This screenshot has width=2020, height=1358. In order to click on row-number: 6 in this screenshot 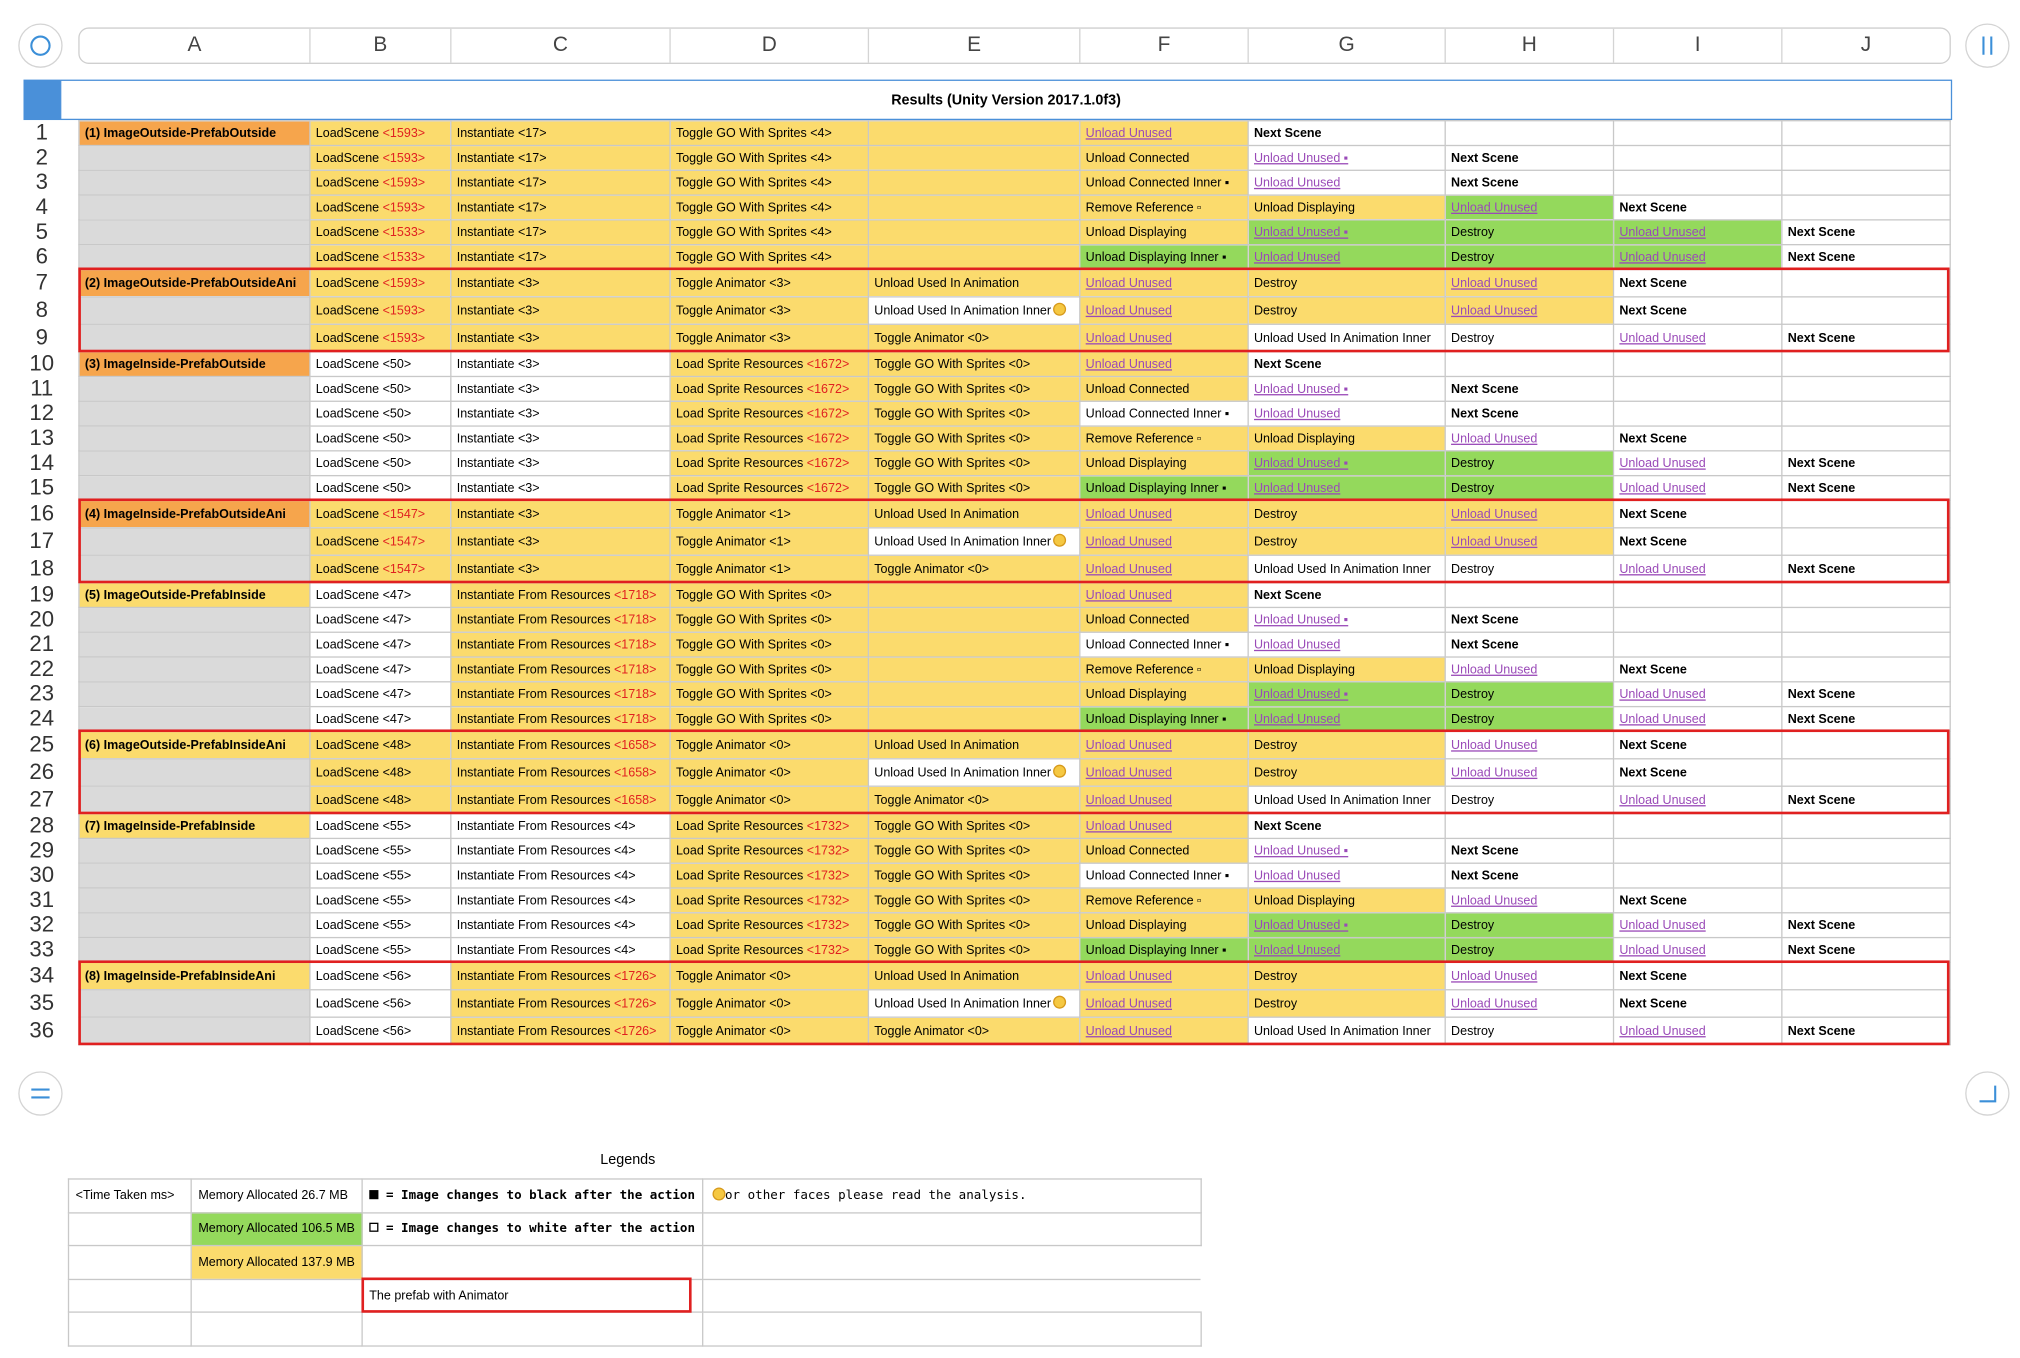, I will do `click(41, 256)`.